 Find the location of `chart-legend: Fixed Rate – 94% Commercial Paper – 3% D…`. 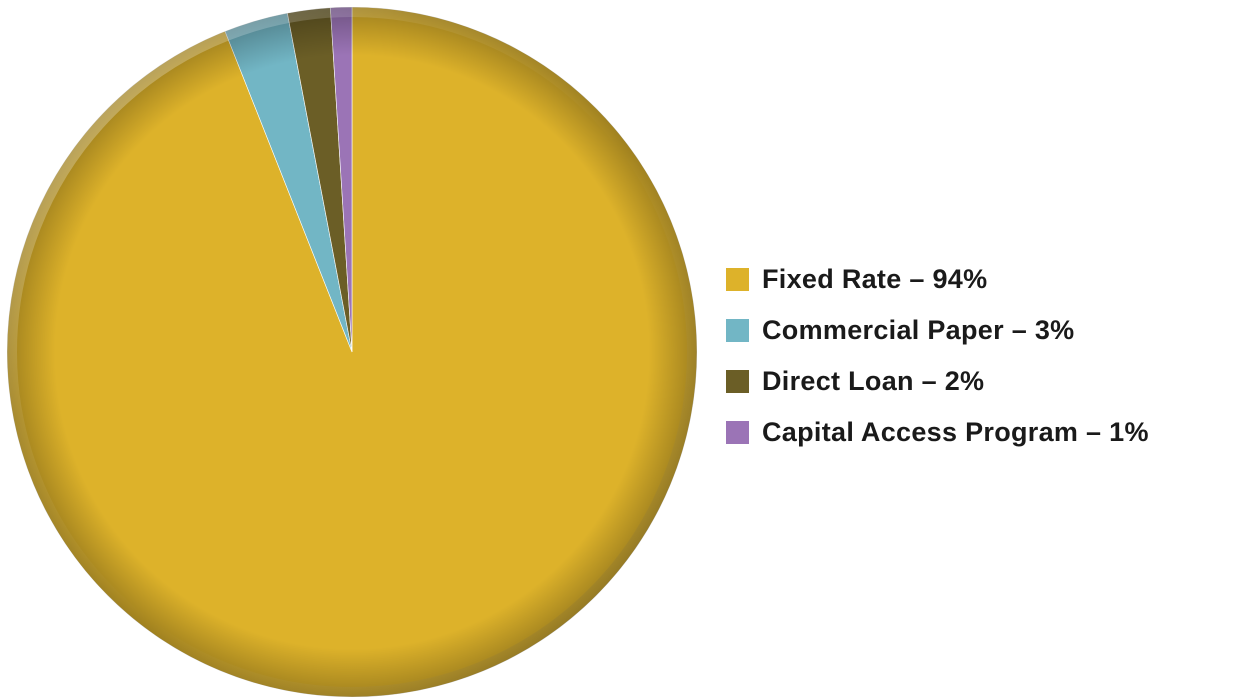

chart-legend: Fixed Rate – 94% Commercial Paper – 3% D… is located at coordinates (976, 365).